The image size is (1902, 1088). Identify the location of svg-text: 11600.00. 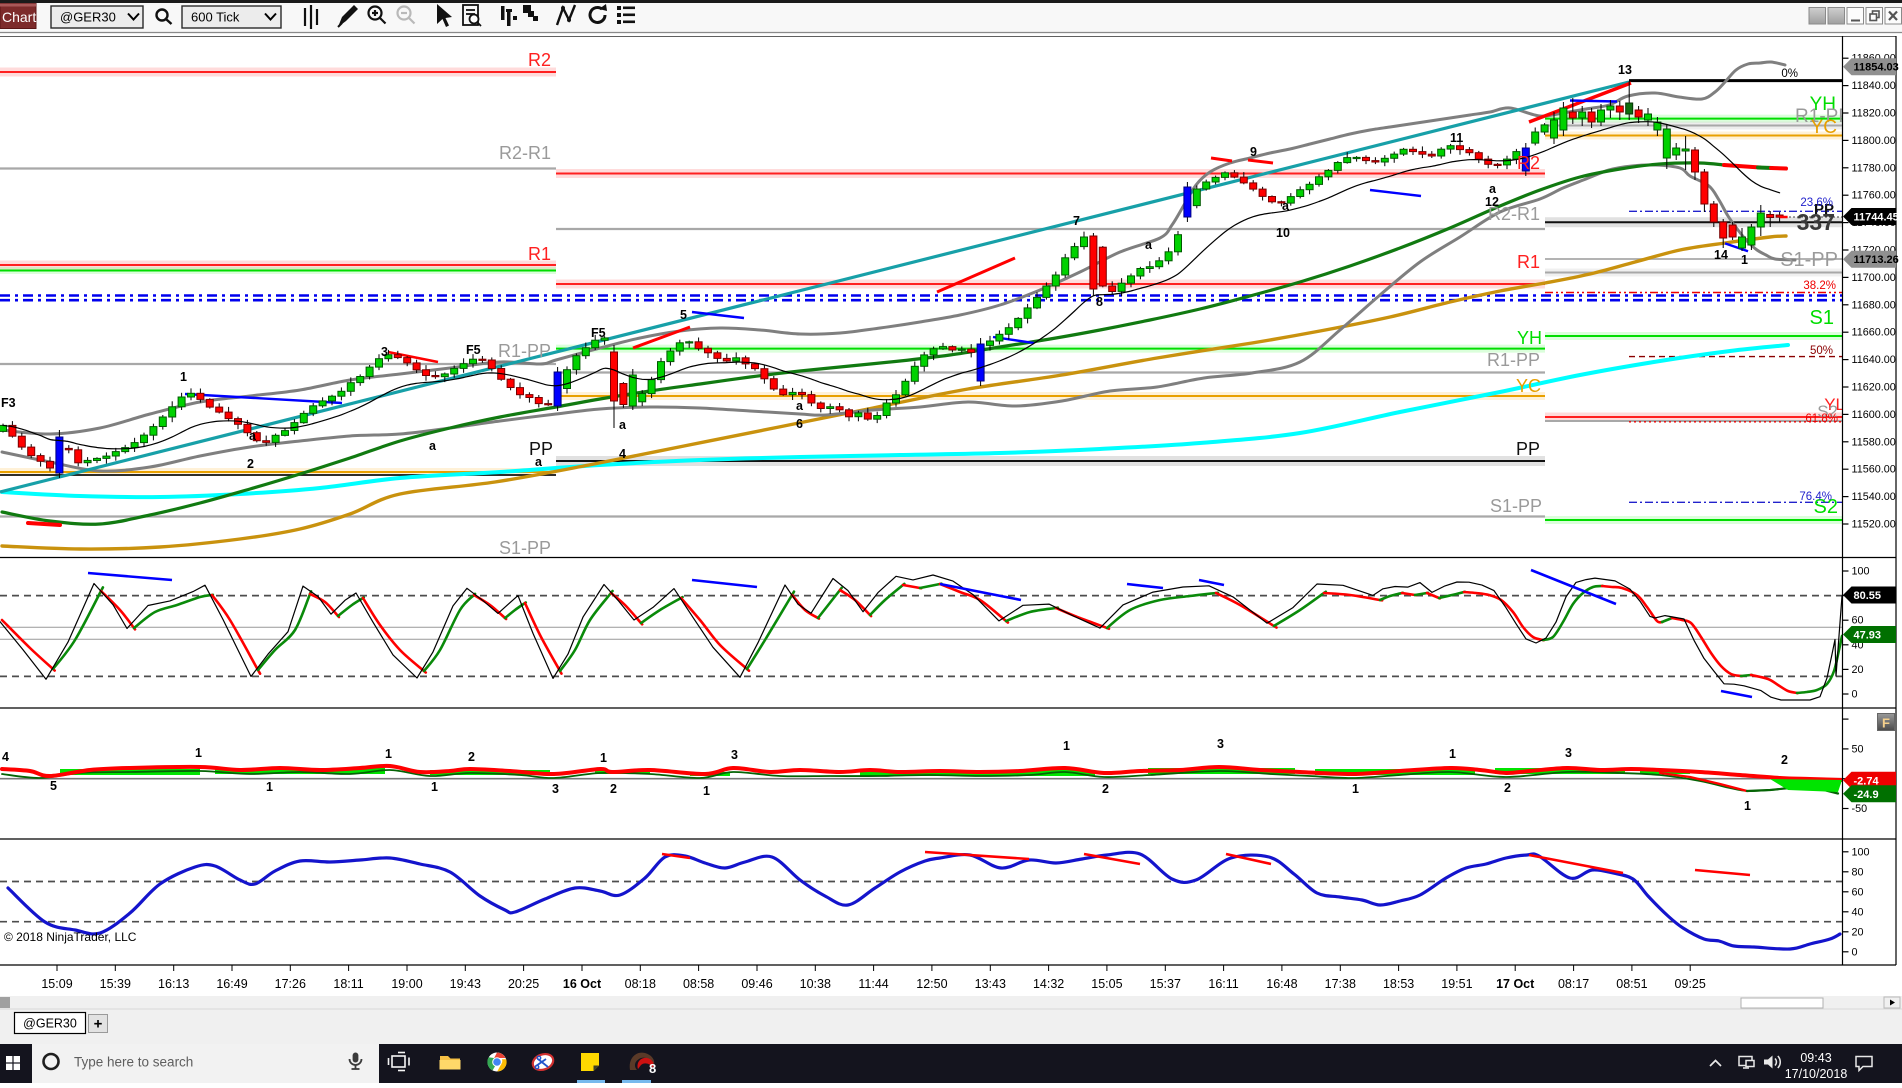
(1874, 415).